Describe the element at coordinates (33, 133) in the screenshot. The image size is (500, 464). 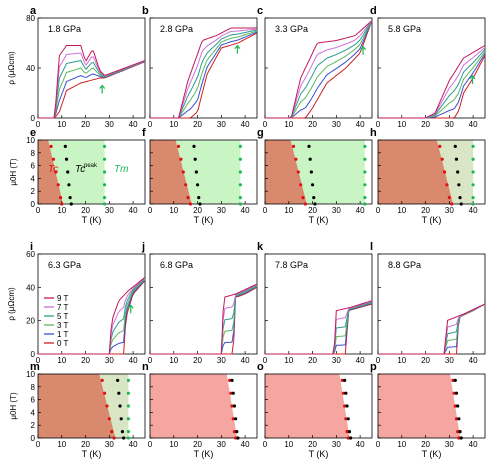
I see `panel-e-letter: e` at that location.